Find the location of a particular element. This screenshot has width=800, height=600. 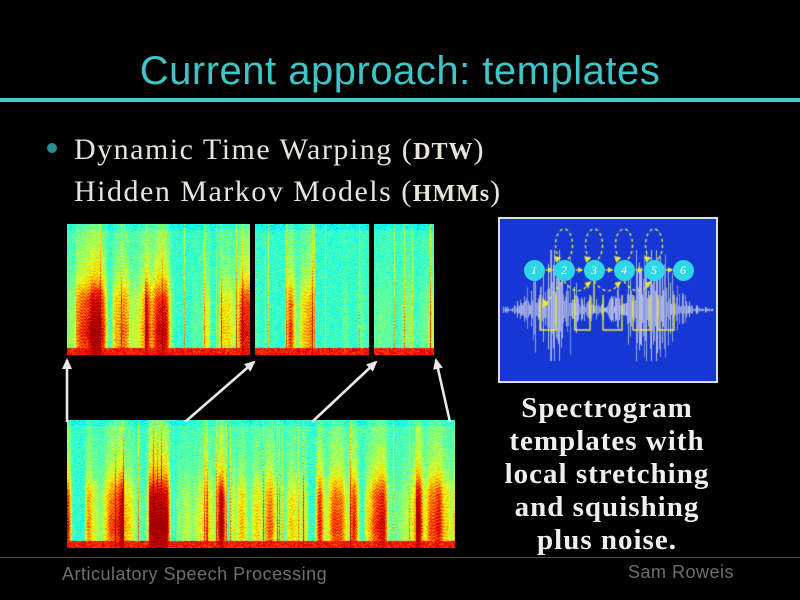

bullet-line-1: Dynamic Time Warping (DTW) is located at coordinates (334, 151).